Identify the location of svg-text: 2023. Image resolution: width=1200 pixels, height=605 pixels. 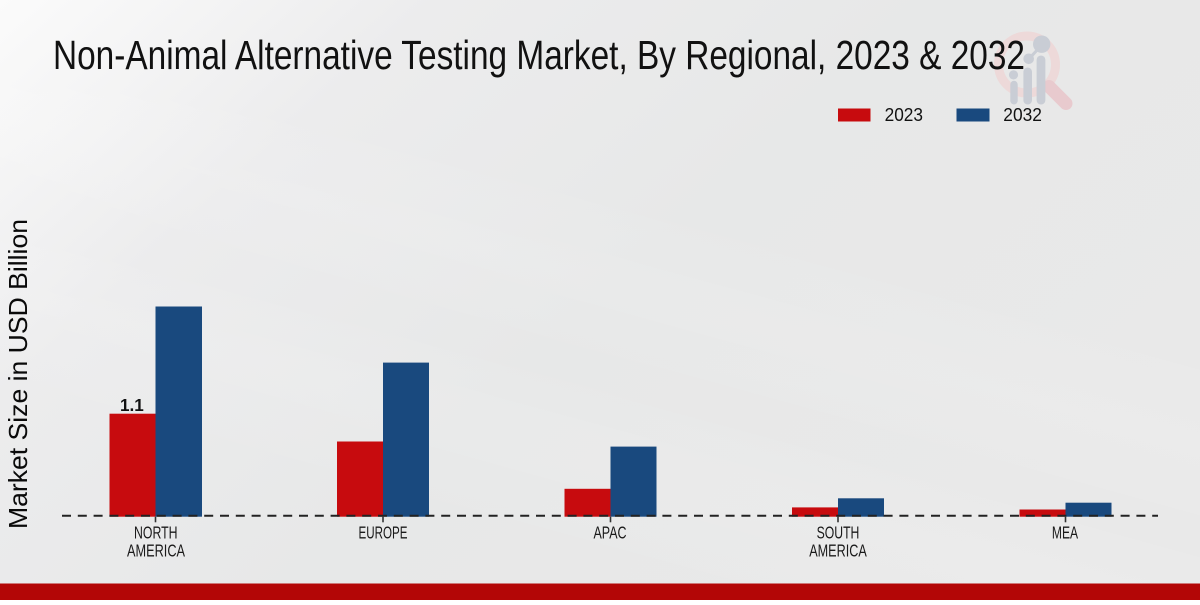
(904, 114).